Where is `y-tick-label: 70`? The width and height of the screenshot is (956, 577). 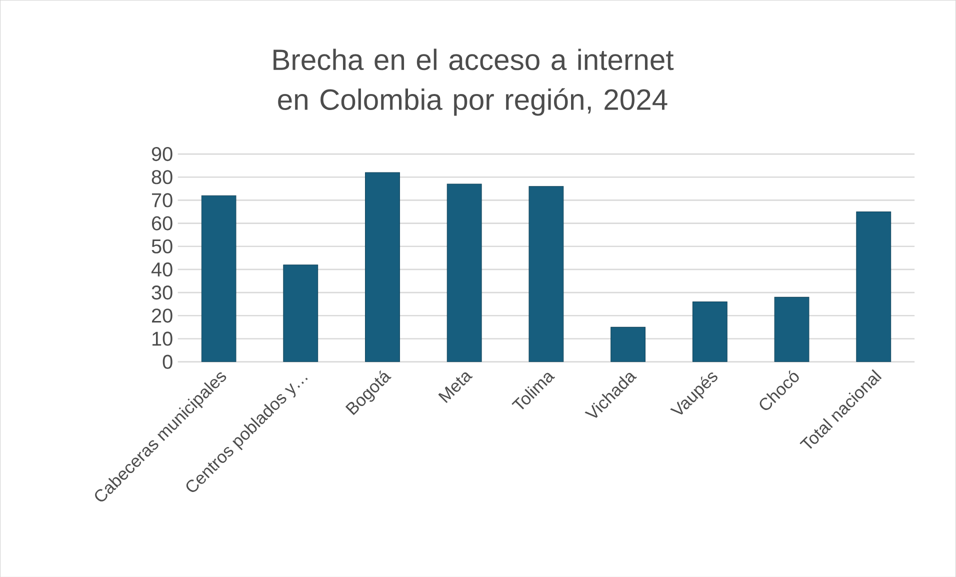 y-tick-label: 70 is located at coordinates (162, 200).